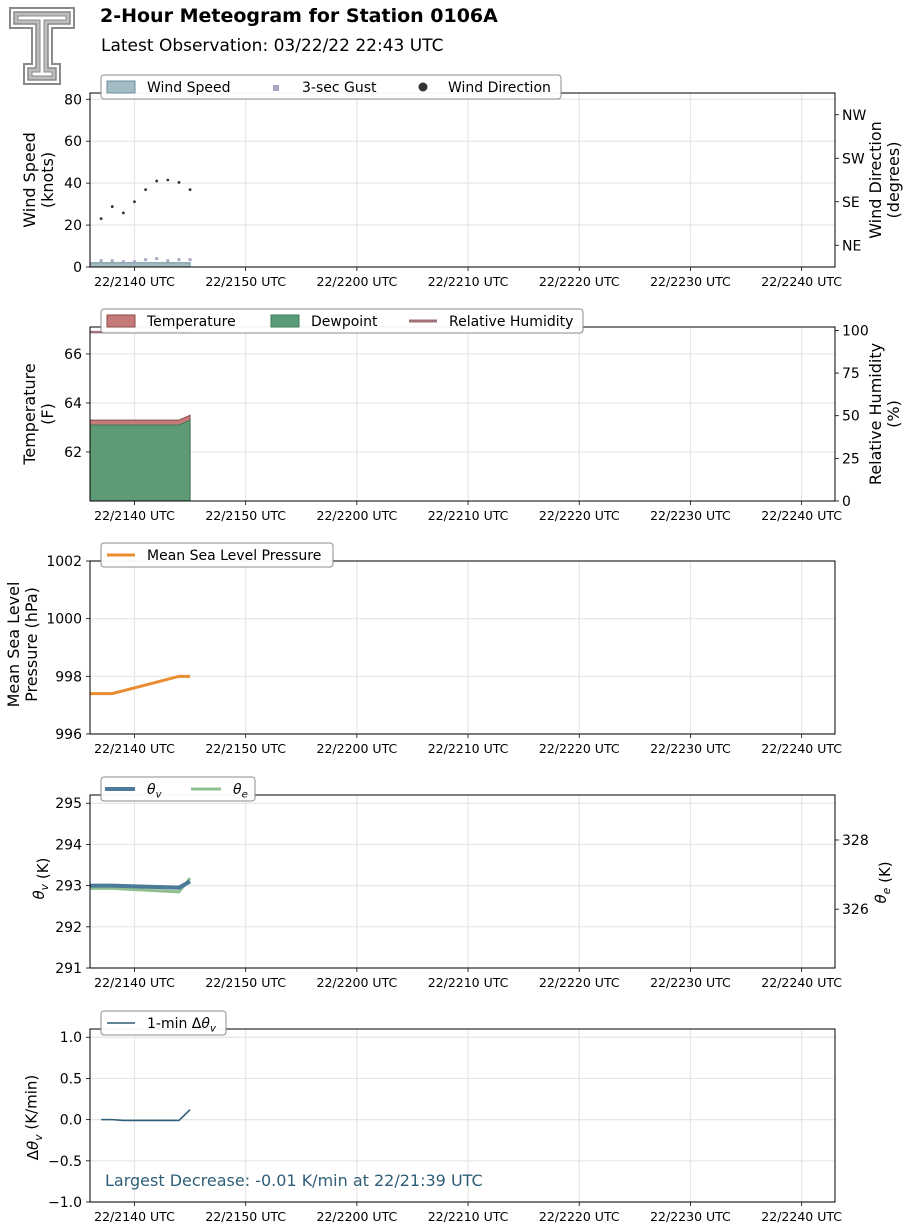 The width and height of the screenshot is (913, 1231). I want to click on y-tick-label: 295, so click(68, 804).